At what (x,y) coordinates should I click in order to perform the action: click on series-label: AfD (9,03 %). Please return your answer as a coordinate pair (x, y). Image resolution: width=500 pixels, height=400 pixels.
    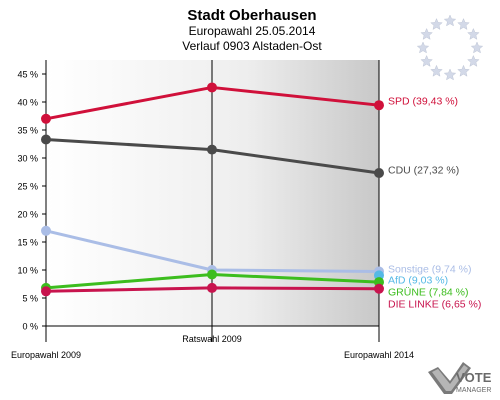
    Looking at the image, I should click on (418, 281).